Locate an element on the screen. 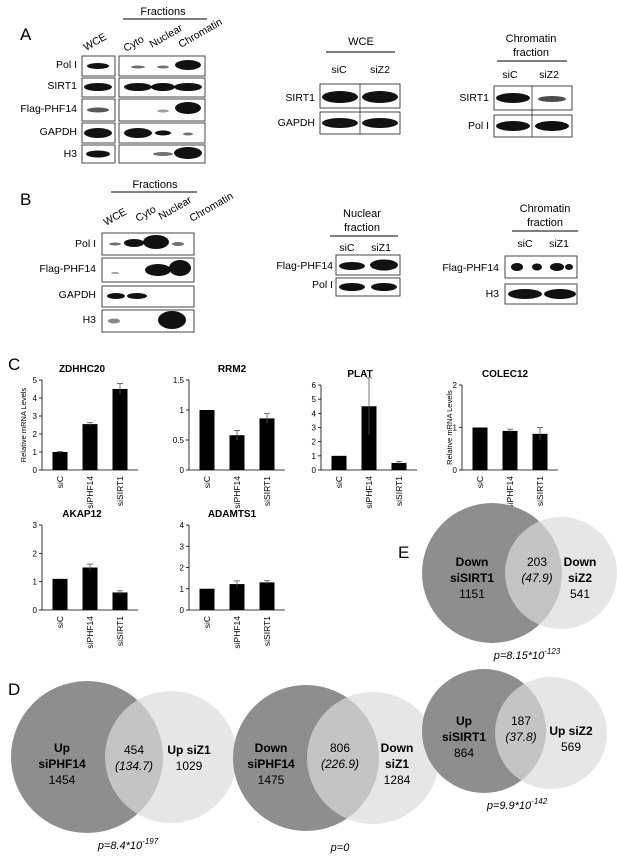 Image resolution: width=617 pixels, height=859 pixels. panel-b-fractions-header: Fractions is located at coordinates (155, 185).